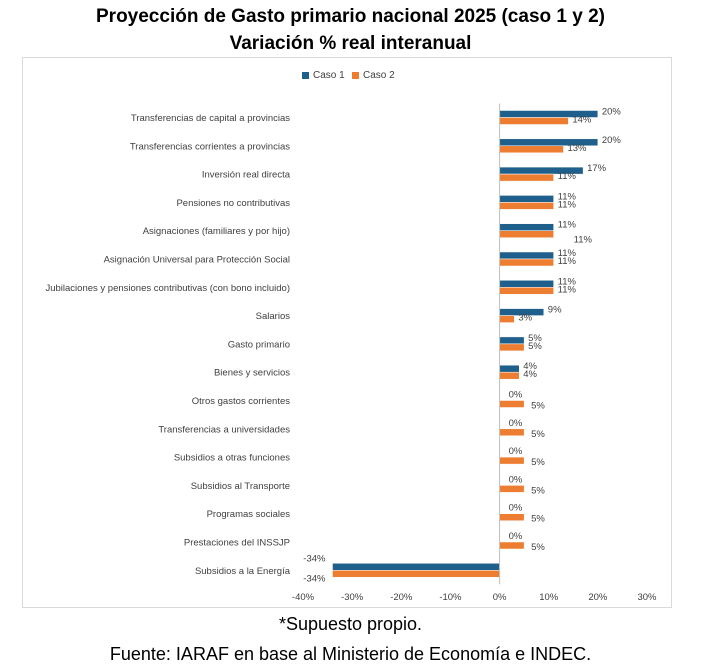 Image resolution: width=701 pixels, height=672 pixels. I want to click on data-label-caso-2-bienes-y-servicios: 4%, so click(530, 374).